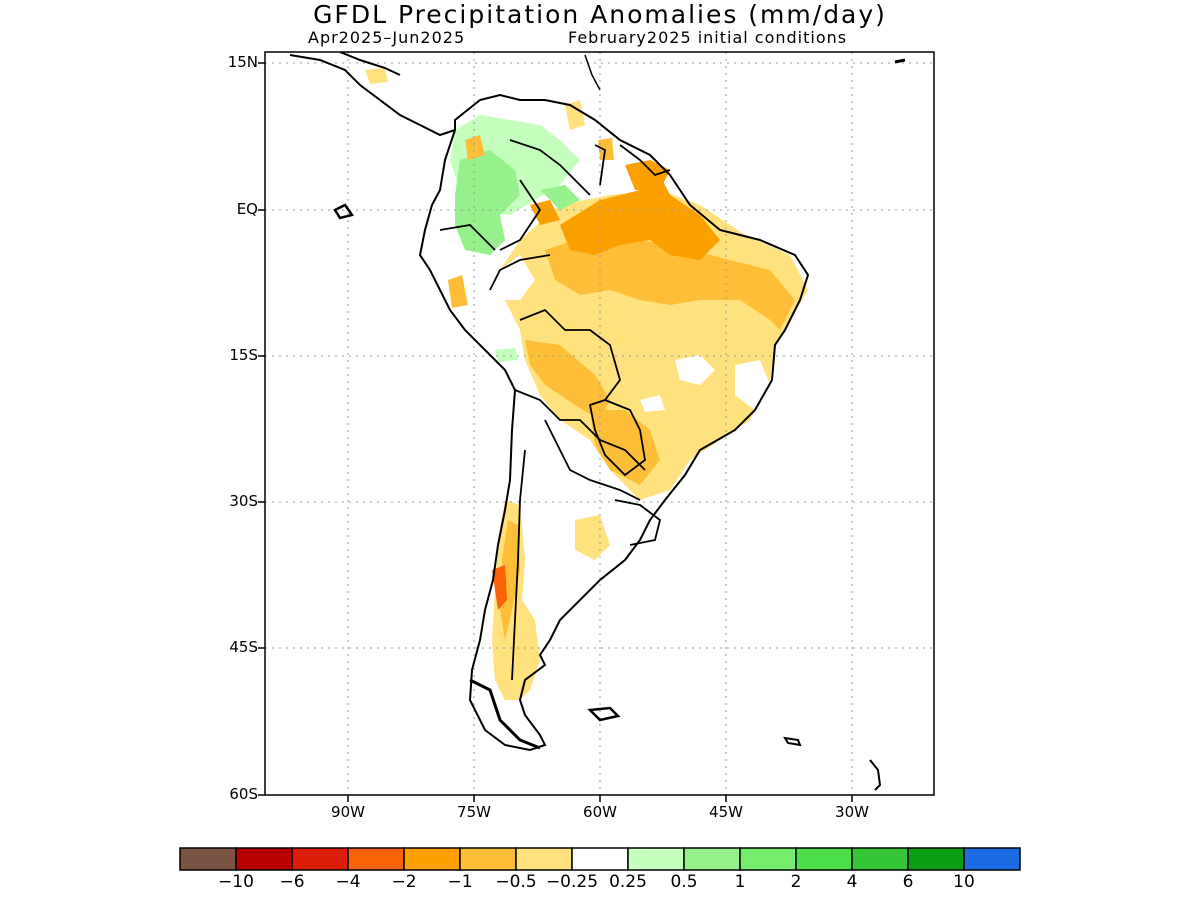 The image size is (1200, 900). What do you see at coordinates (670, 282) in the screenshot?
I see `dry-medium-region` at bounding box center [670, 282].